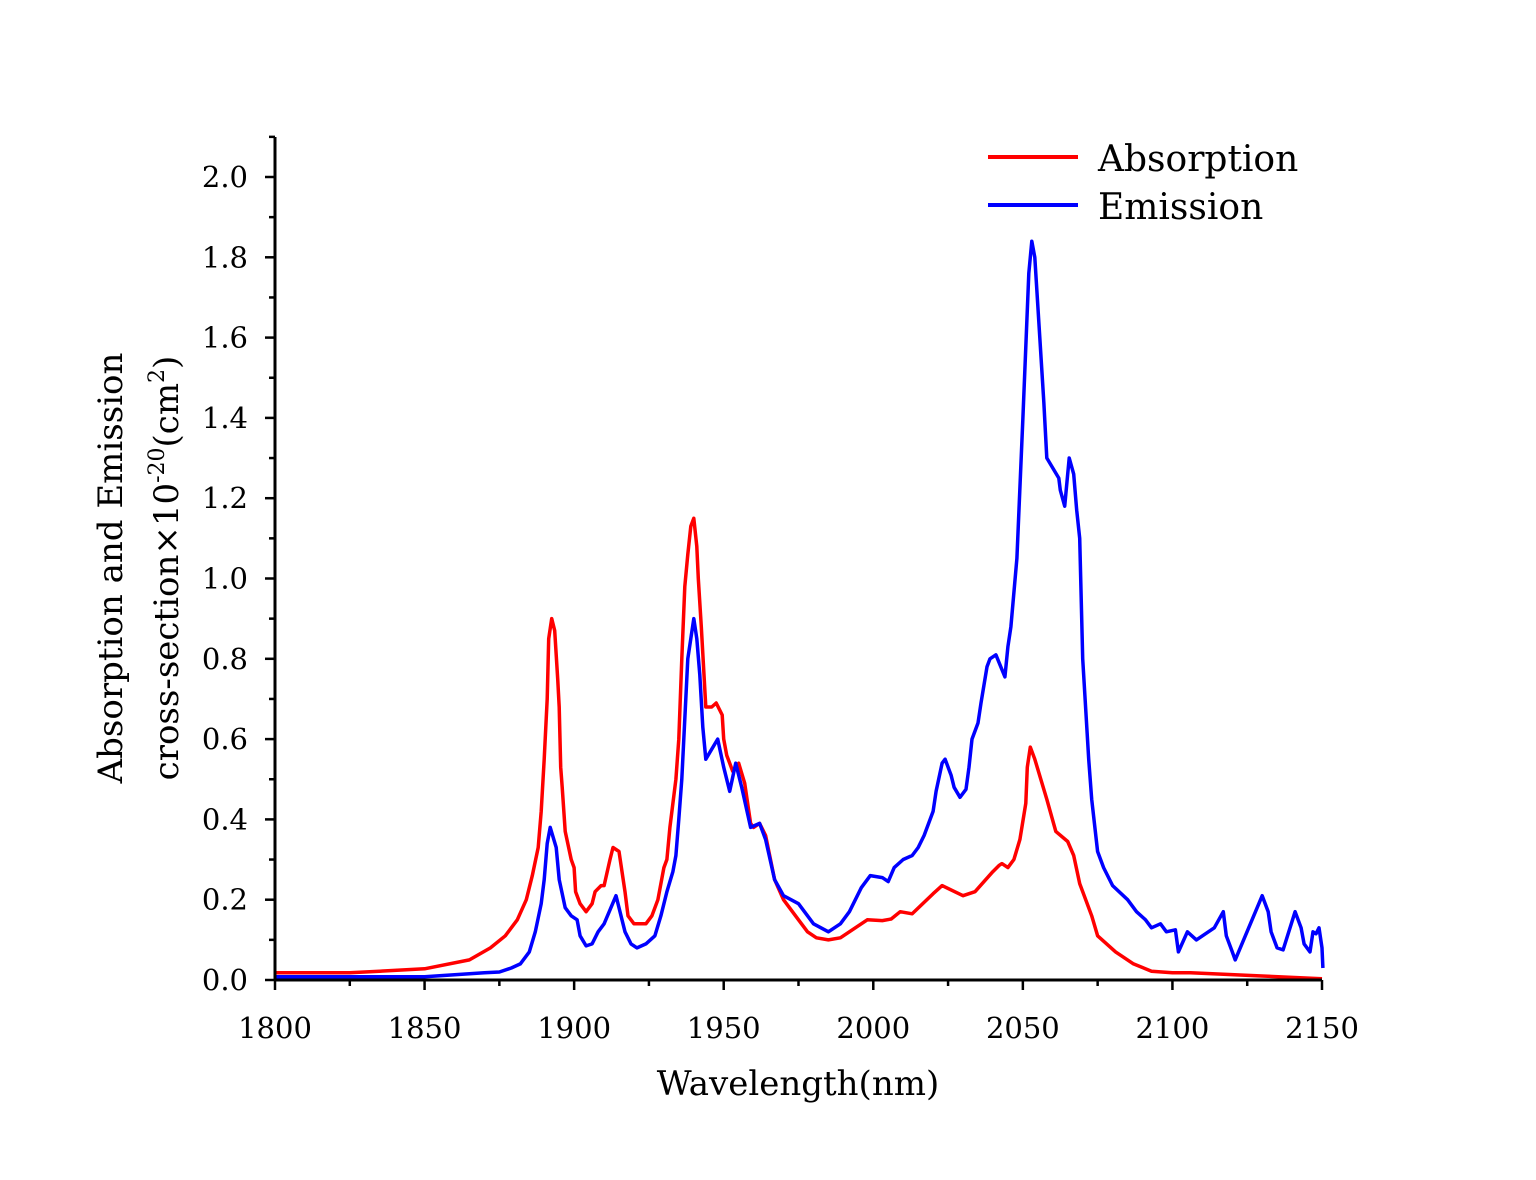 The width and height of the screenshot is (1536, 1180). Describe the element at coordinates (225, 257) in the screenshot. I see `y-tick-label: 1.8` at that location.